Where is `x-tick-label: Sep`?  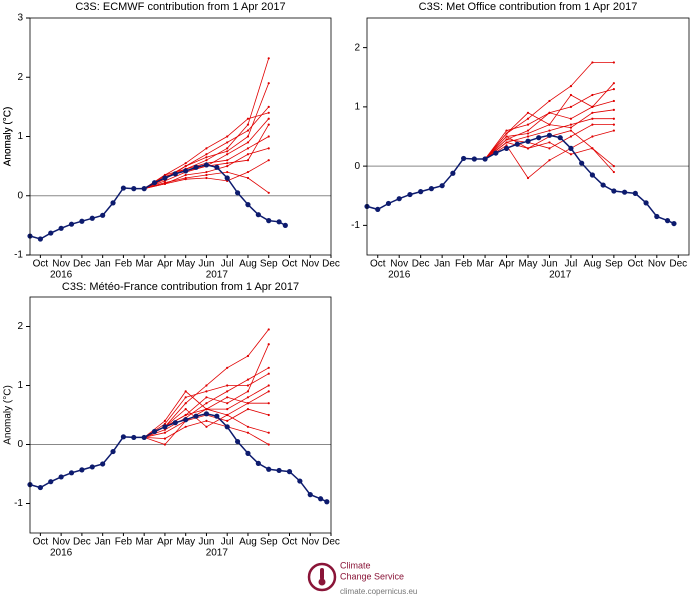
x-tick-label: Sep is located at coordinates (269, 264).